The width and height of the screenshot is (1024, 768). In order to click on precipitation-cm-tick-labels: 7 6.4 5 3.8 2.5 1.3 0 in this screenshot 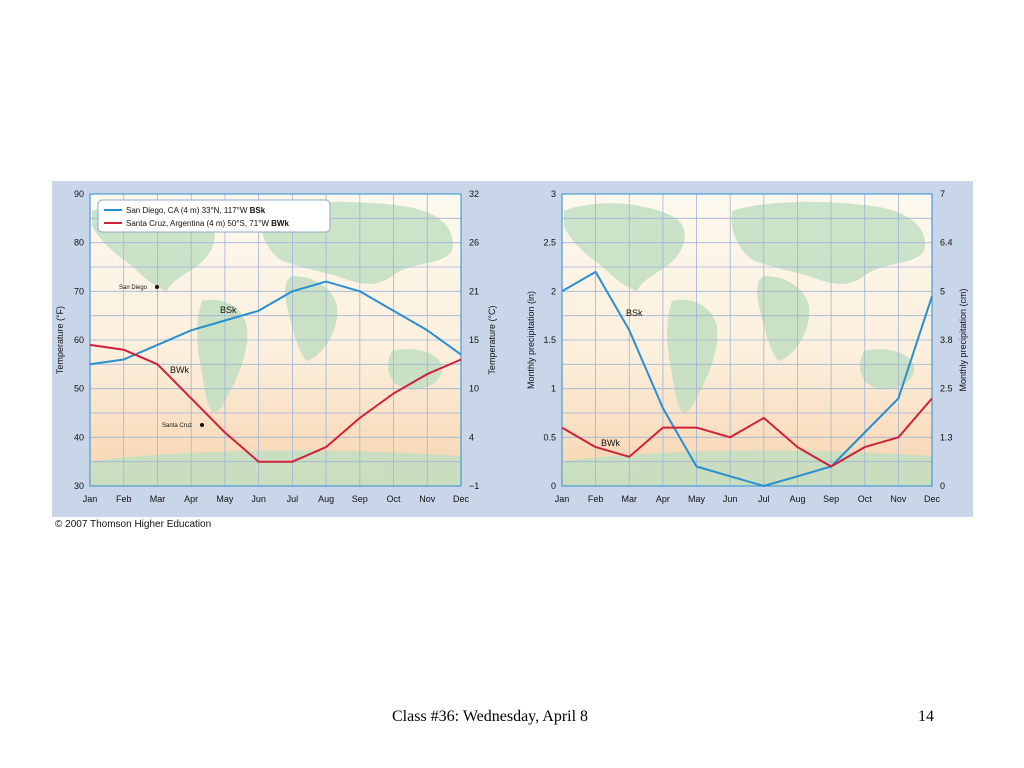, I will do `click(946, 340)`.